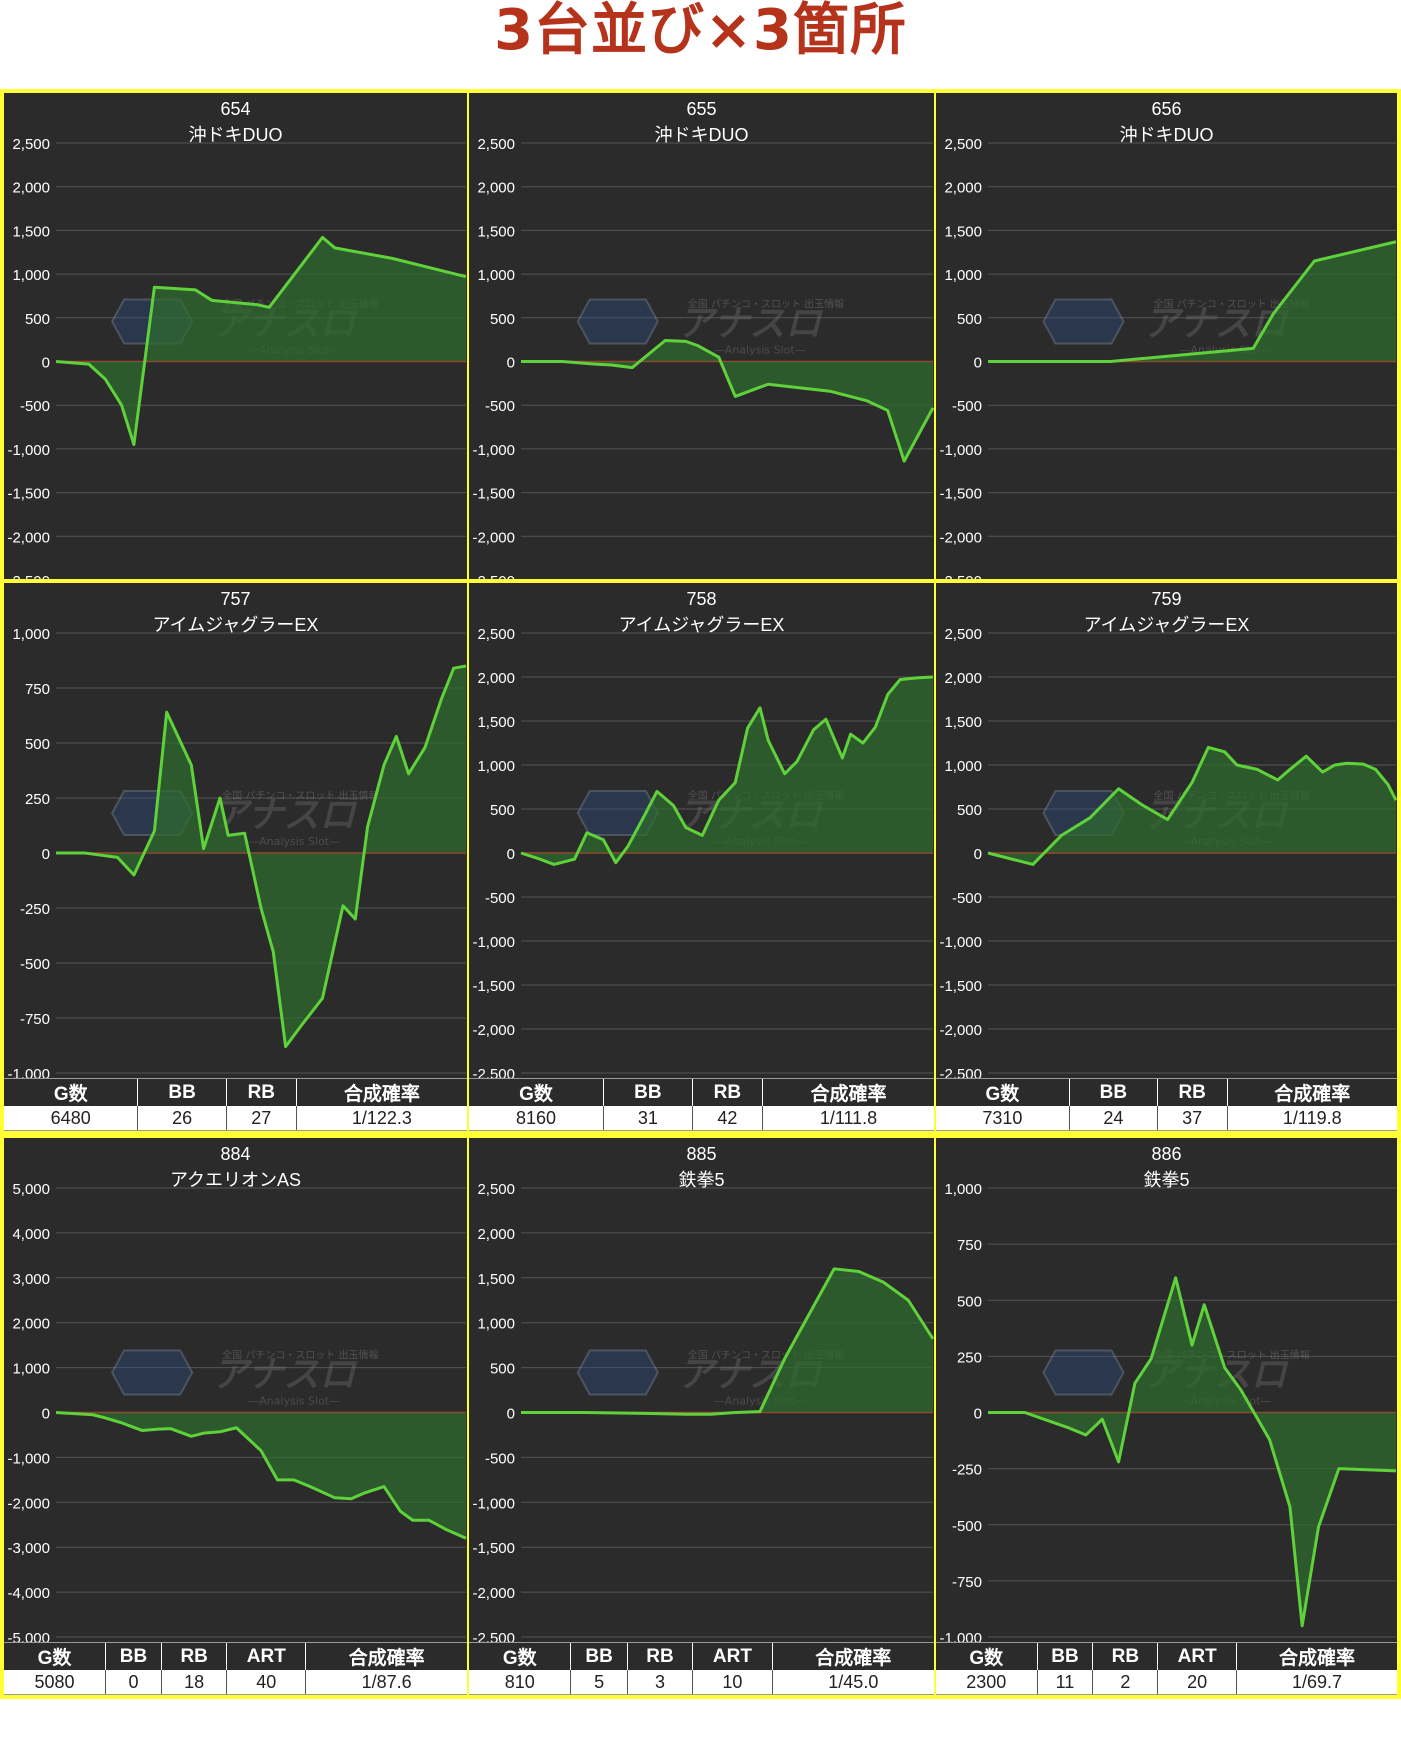 The image size is (1401, 1748). Describe the element at coordinates (852, 1682) in the screenshot. I see `stats-value: 1/45.0` at that location.